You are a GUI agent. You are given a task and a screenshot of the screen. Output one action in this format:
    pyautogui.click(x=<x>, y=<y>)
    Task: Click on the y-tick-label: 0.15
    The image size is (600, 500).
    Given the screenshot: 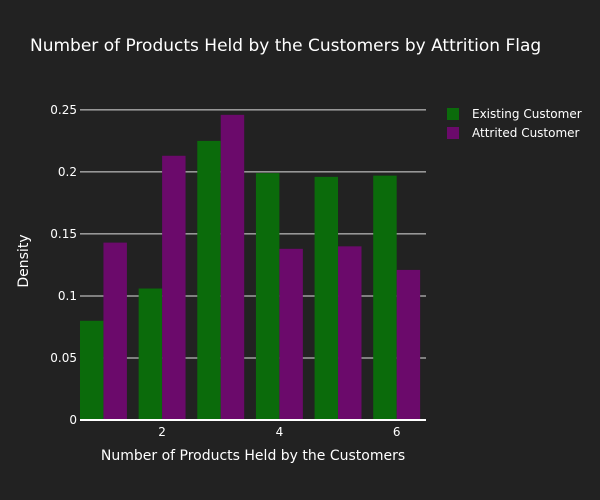 What is the action you would take?
    pyautogui.click(x=63, y=234)
    